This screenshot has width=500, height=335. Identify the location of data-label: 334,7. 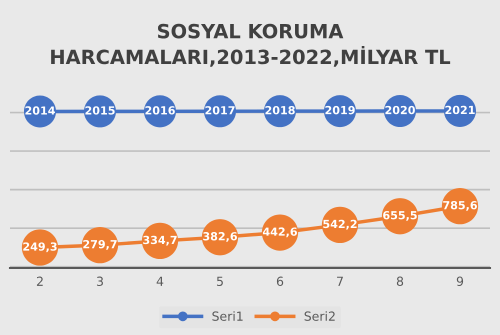
(160, 241).